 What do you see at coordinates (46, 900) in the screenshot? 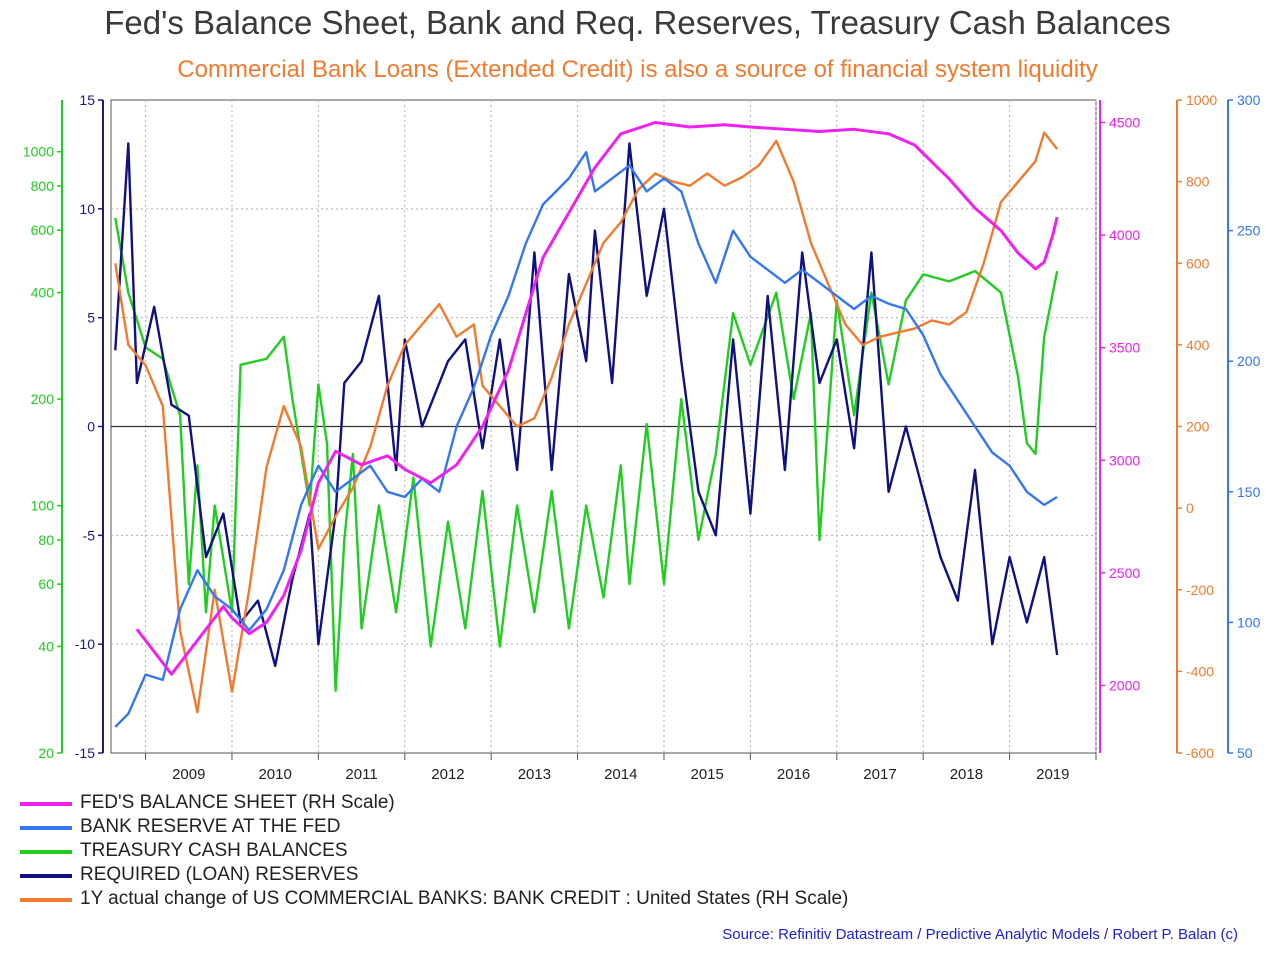
I see `legend-swatch-bank-credit` at bounding box center [46, 900].